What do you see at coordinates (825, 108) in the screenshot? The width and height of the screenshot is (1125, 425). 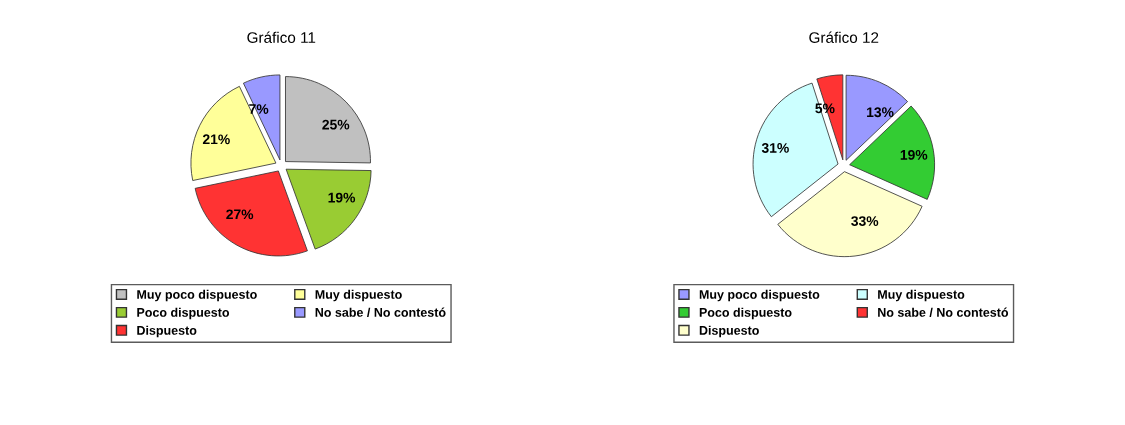 I see `data-label: 5%` at bounding box center [825, 108].